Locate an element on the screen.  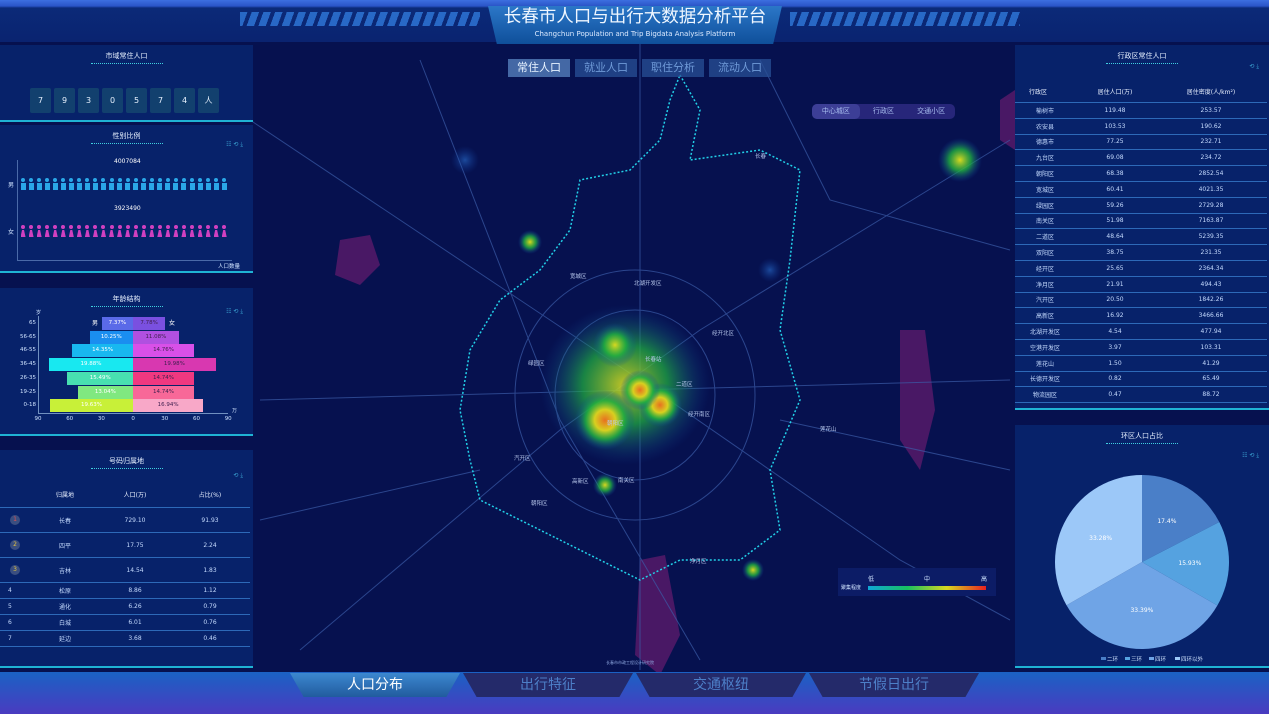
slice-label: 17.4% is located at coordinates (1166, 521).